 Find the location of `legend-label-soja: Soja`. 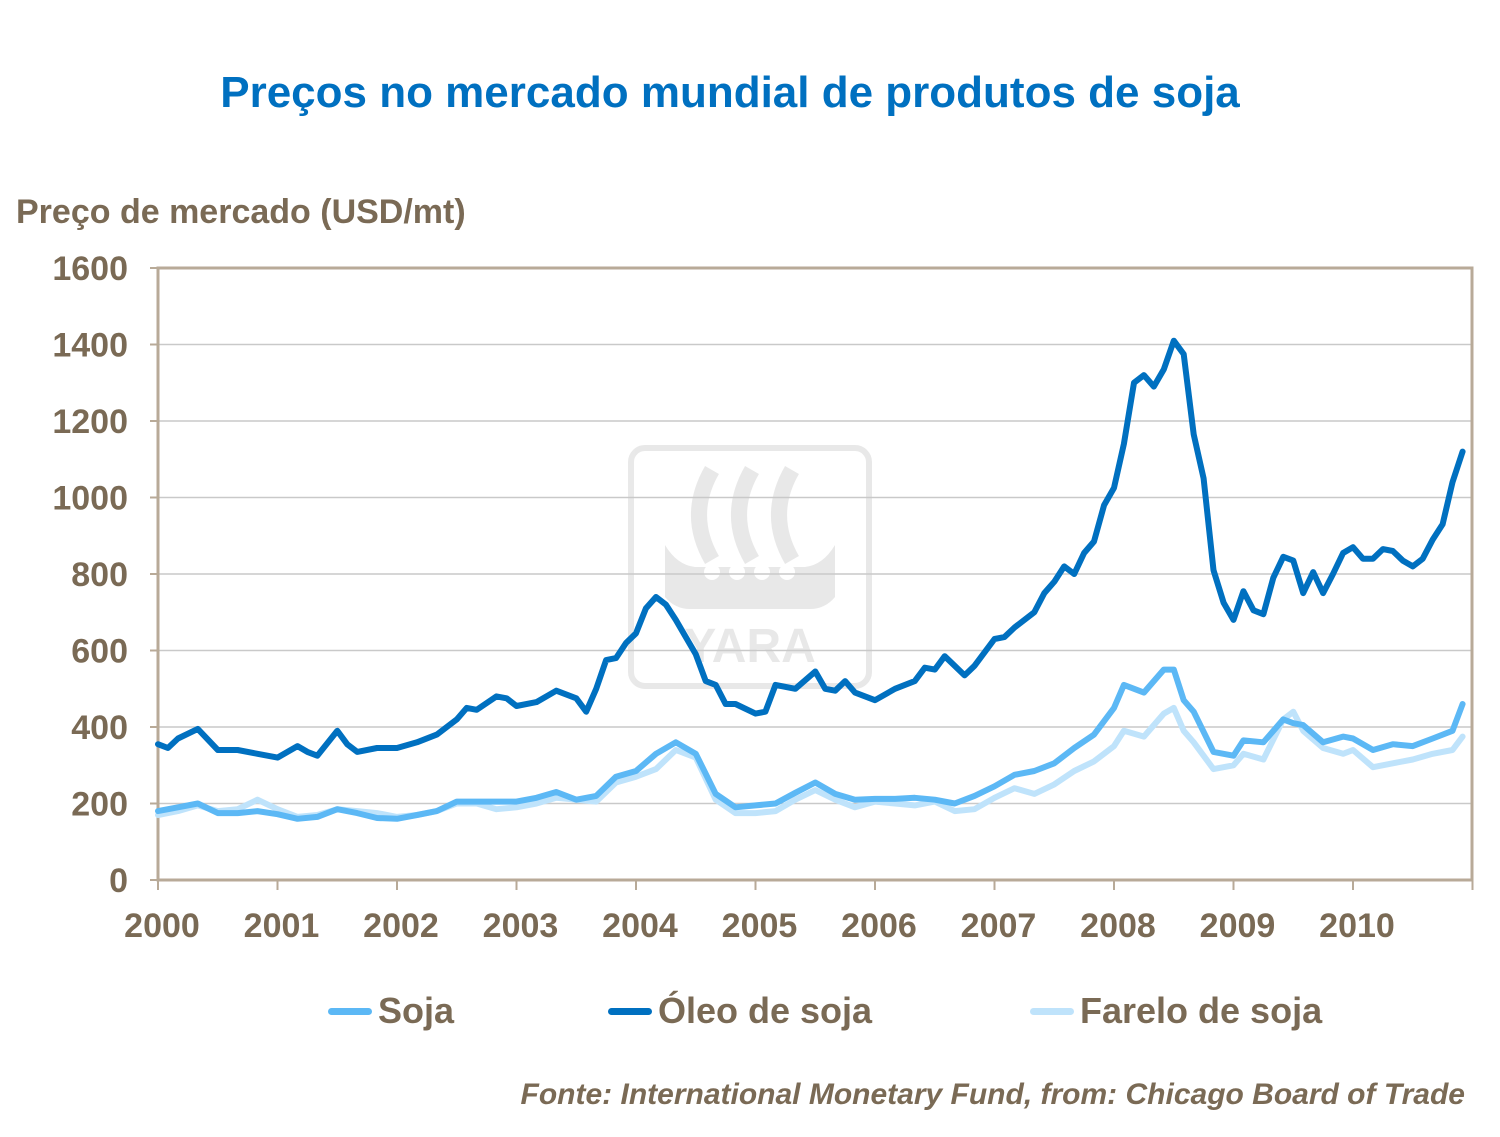

legend-label-soja: Soja is located at coordinates (416, 1010).